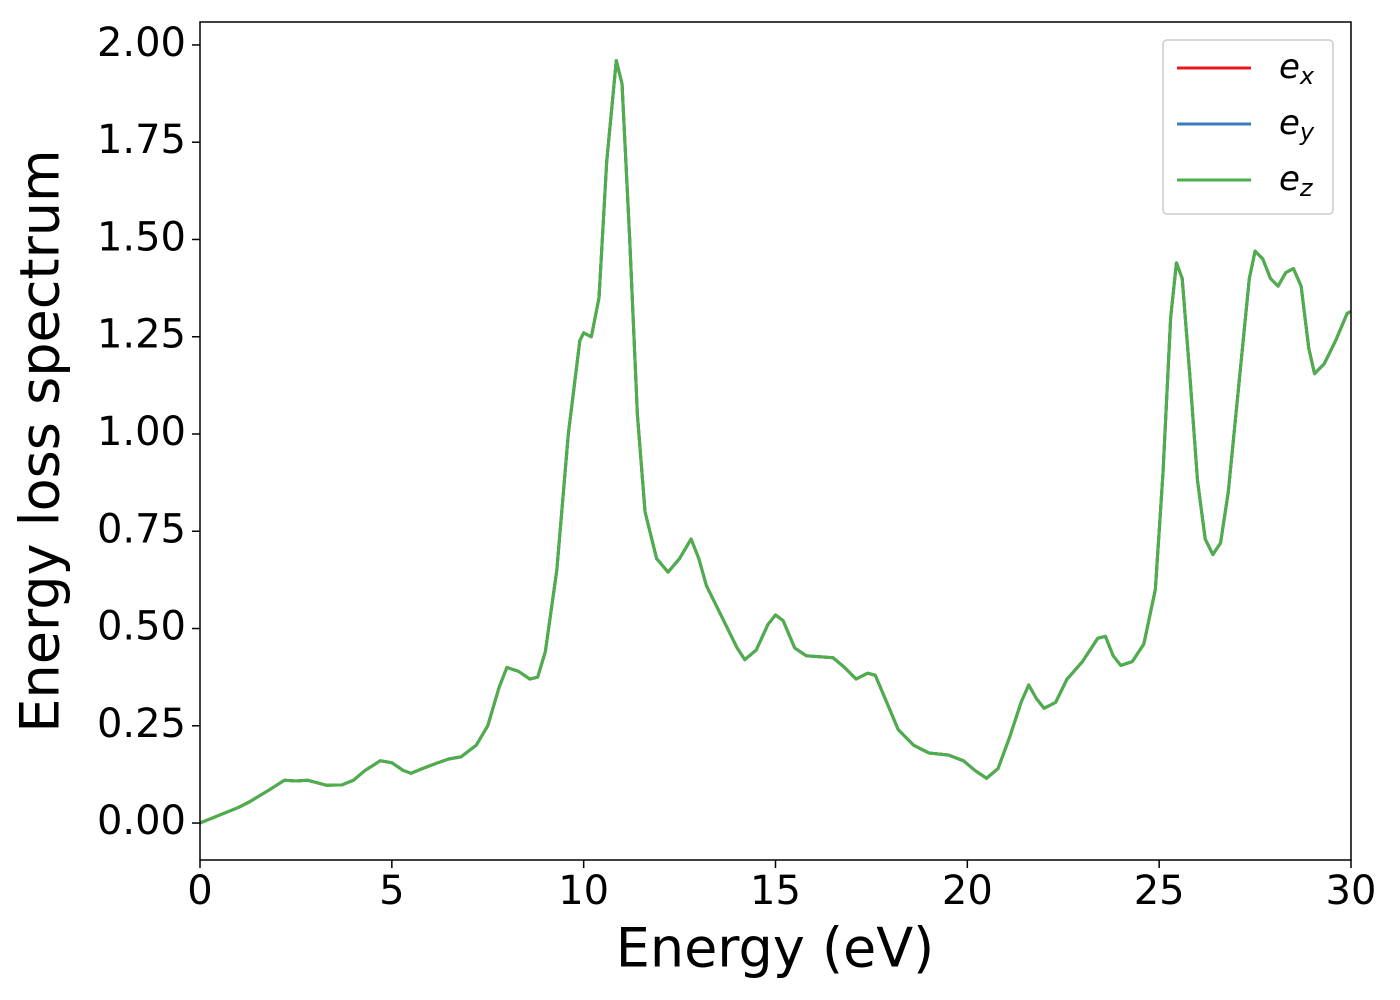 The image size is (1400, 1000). What do you see at coordinates (1351, 891) in the screenshot?
I see `x-tick-label: 30` at bounding box center [1351, 891].